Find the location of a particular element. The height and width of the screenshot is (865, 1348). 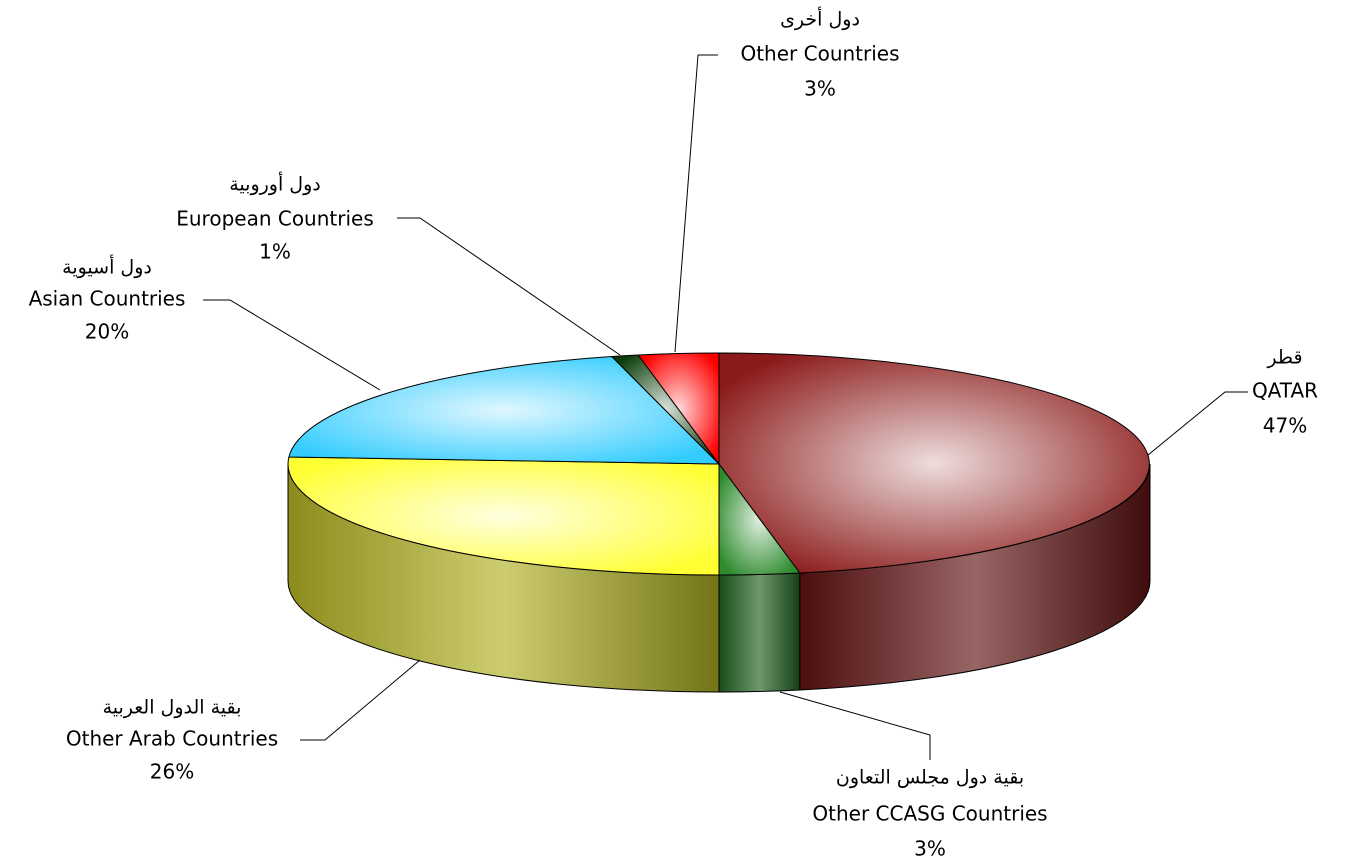

label: Other Arab Countries is located at coordinates (172, 739).